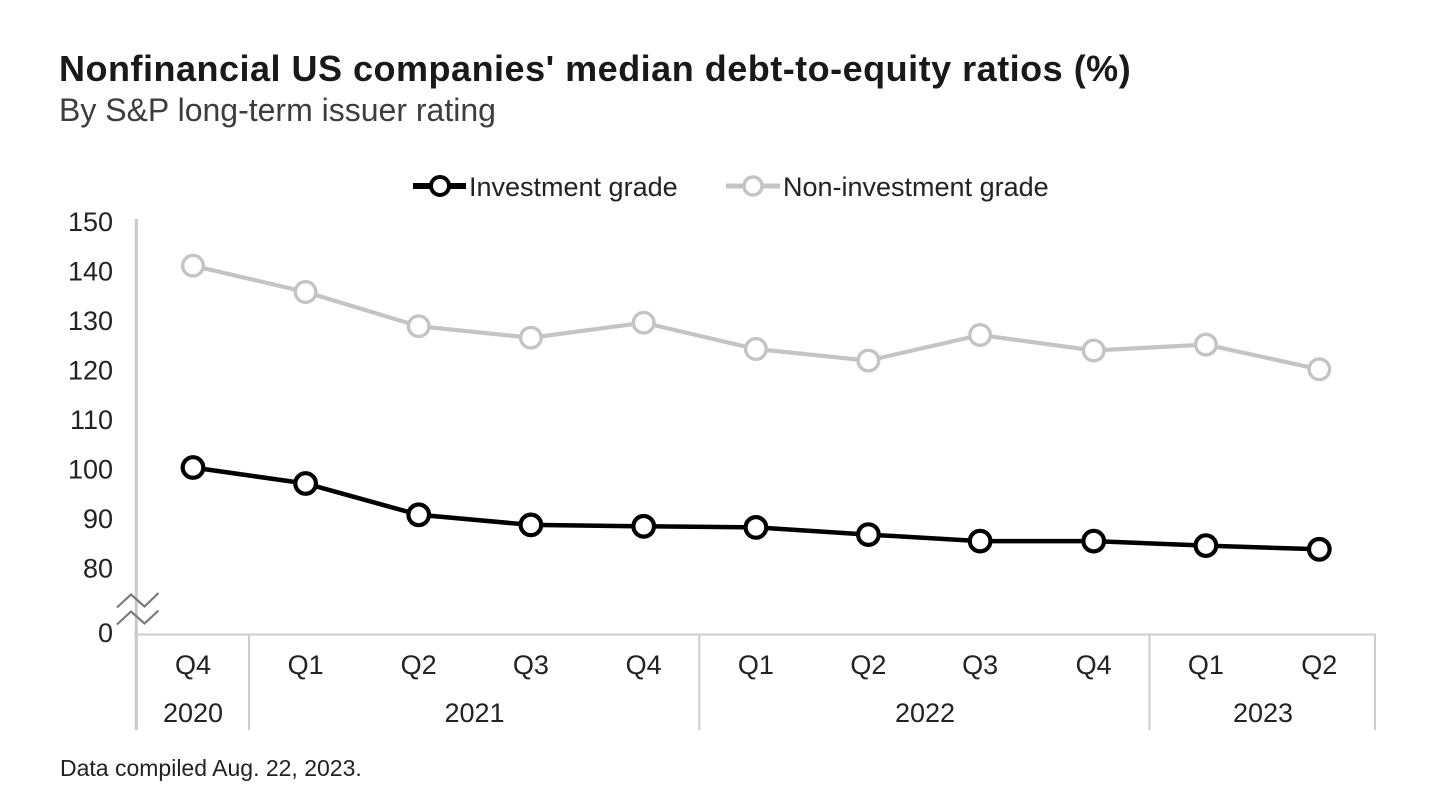 The image size is (1439, 787). I want to click on svg-text: By S&P long-term issuer rating, so click(277, 110).